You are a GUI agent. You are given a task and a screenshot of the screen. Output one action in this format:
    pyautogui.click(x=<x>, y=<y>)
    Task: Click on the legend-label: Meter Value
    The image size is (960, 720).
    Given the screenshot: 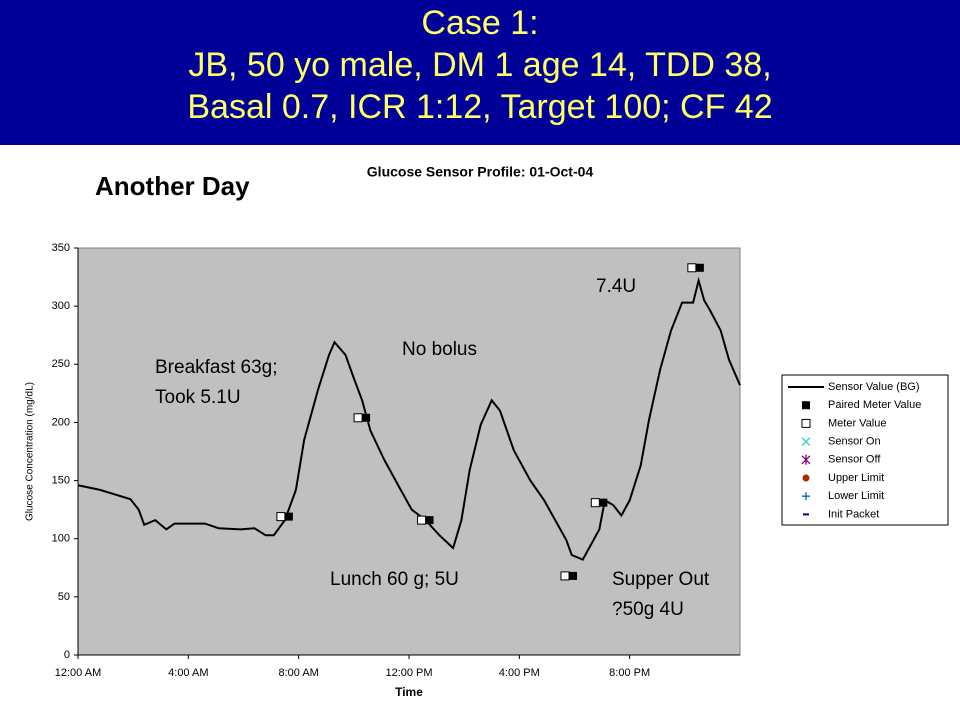 What is the action you would take?
    pyautogui.click(x=857, y=423)
    